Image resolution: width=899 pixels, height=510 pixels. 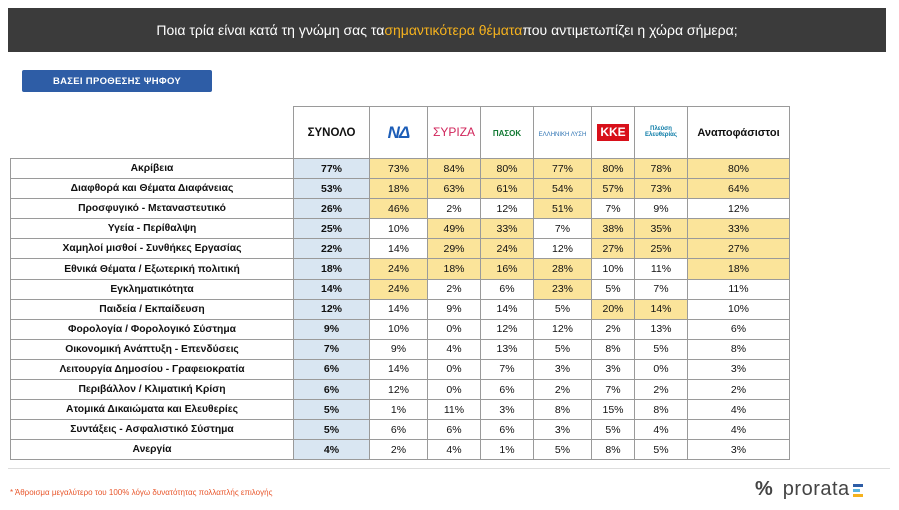 I want to click on total-cell: 5%, so click(x=331, y=410).